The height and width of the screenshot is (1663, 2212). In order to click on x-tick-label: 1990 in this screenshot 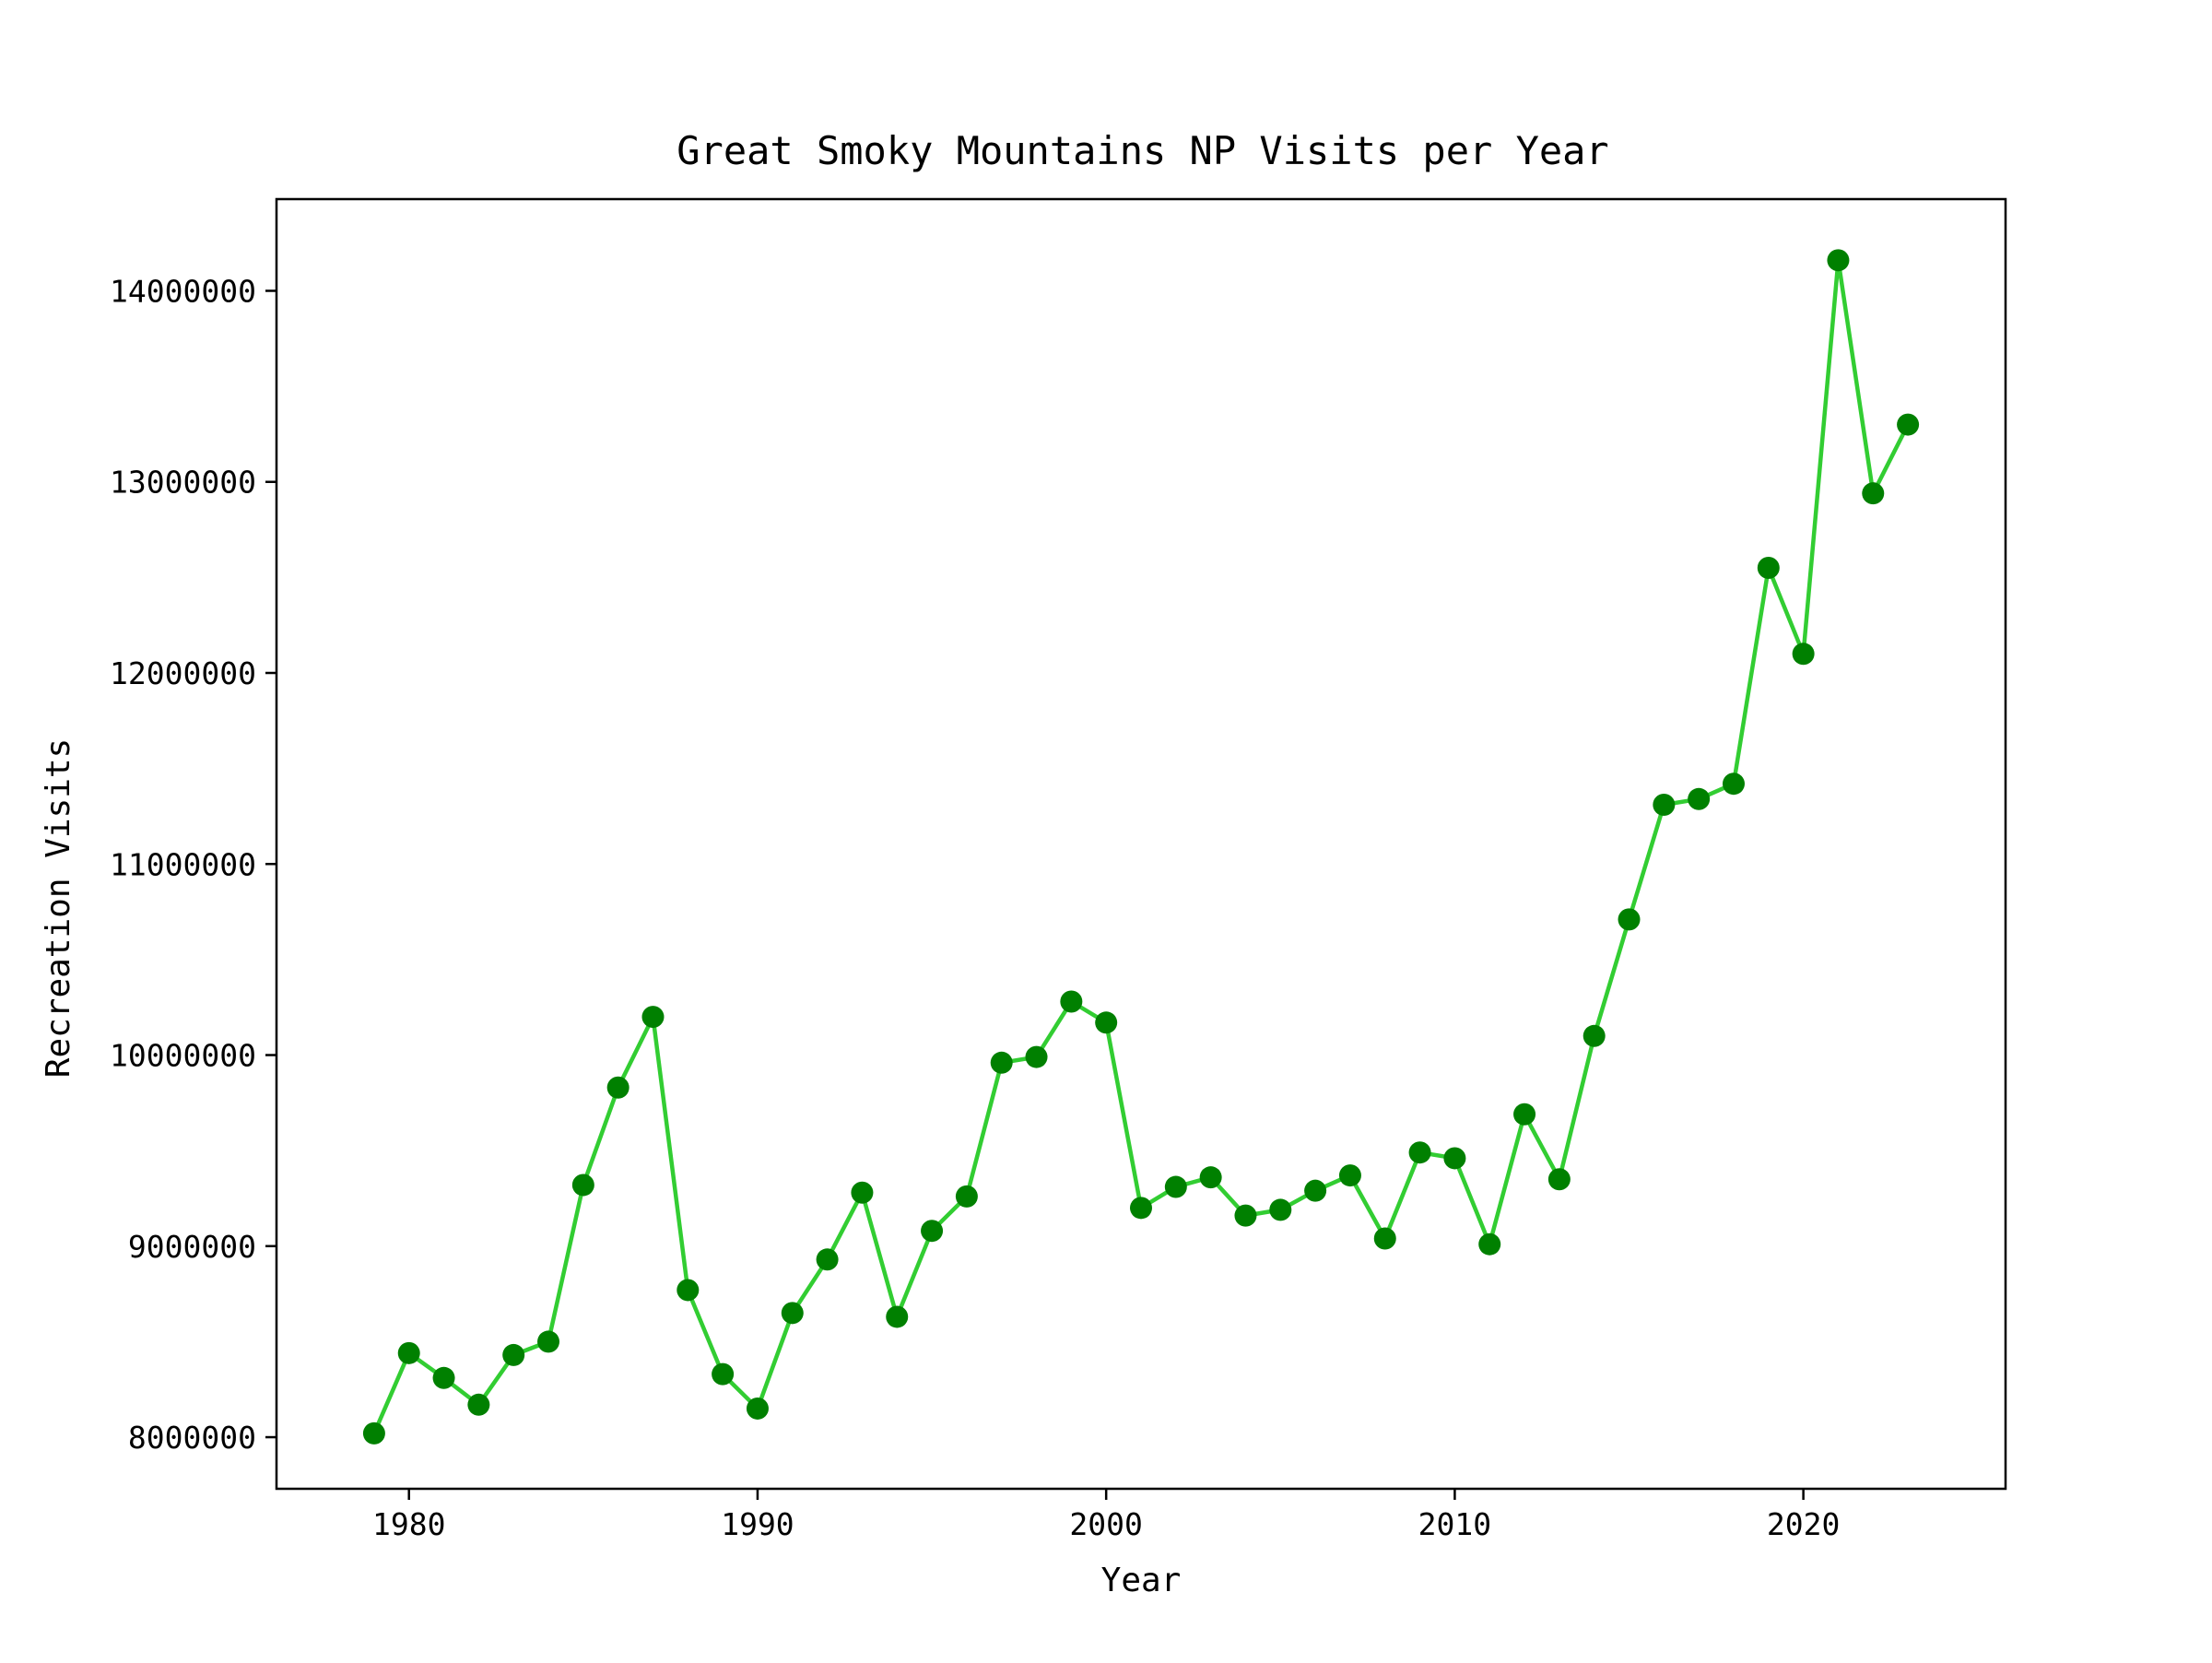, I will do `click(757, 1524)`.